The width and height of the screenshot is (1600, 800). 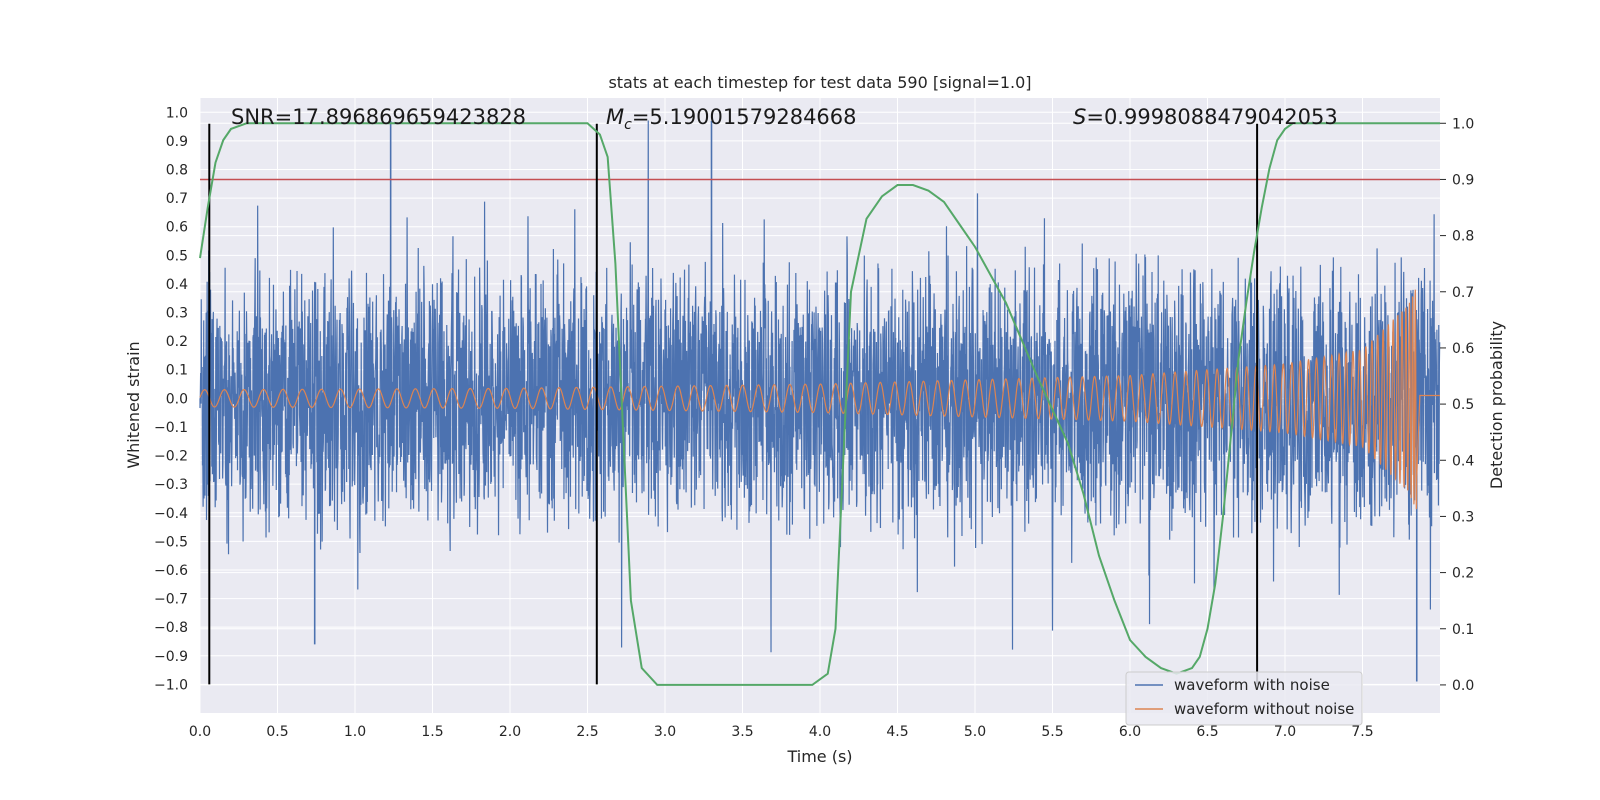 What do you see at coordinates (1285, 732) in the screenshot?
I see `x-tick-label: 7.0` at bounding box center [1285, 732].